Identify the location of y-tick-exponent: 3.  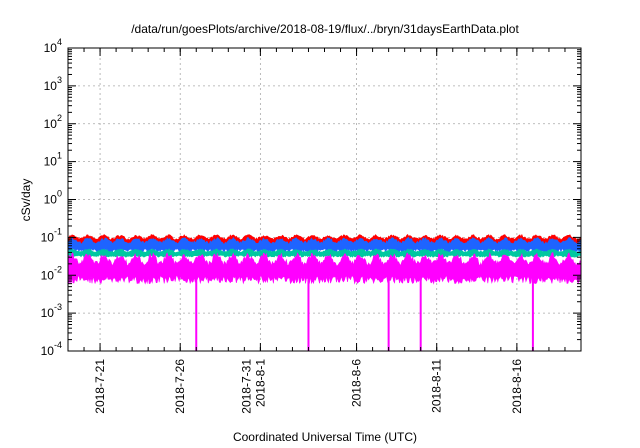
(59, 80).